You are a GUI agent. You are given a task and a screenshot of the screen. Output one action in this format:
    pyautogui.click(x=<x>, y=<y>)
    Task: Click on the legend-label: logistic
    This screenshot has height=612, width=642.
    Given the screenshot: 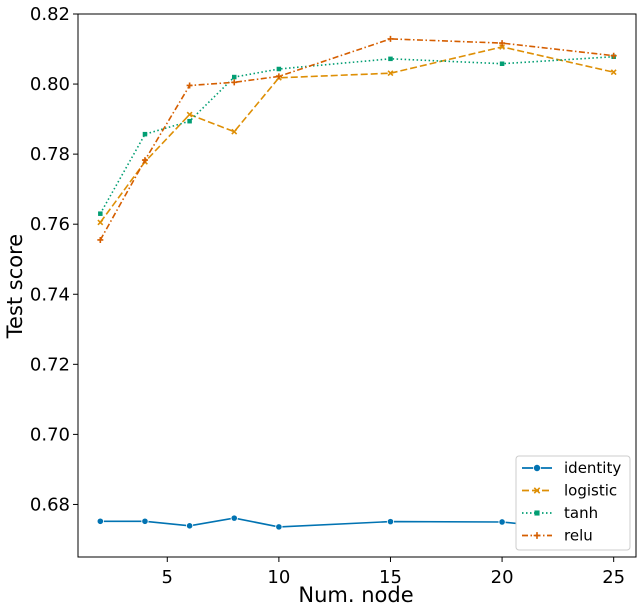 What is the action you would take?
    pyautogui.click(x=590, y=491)
    